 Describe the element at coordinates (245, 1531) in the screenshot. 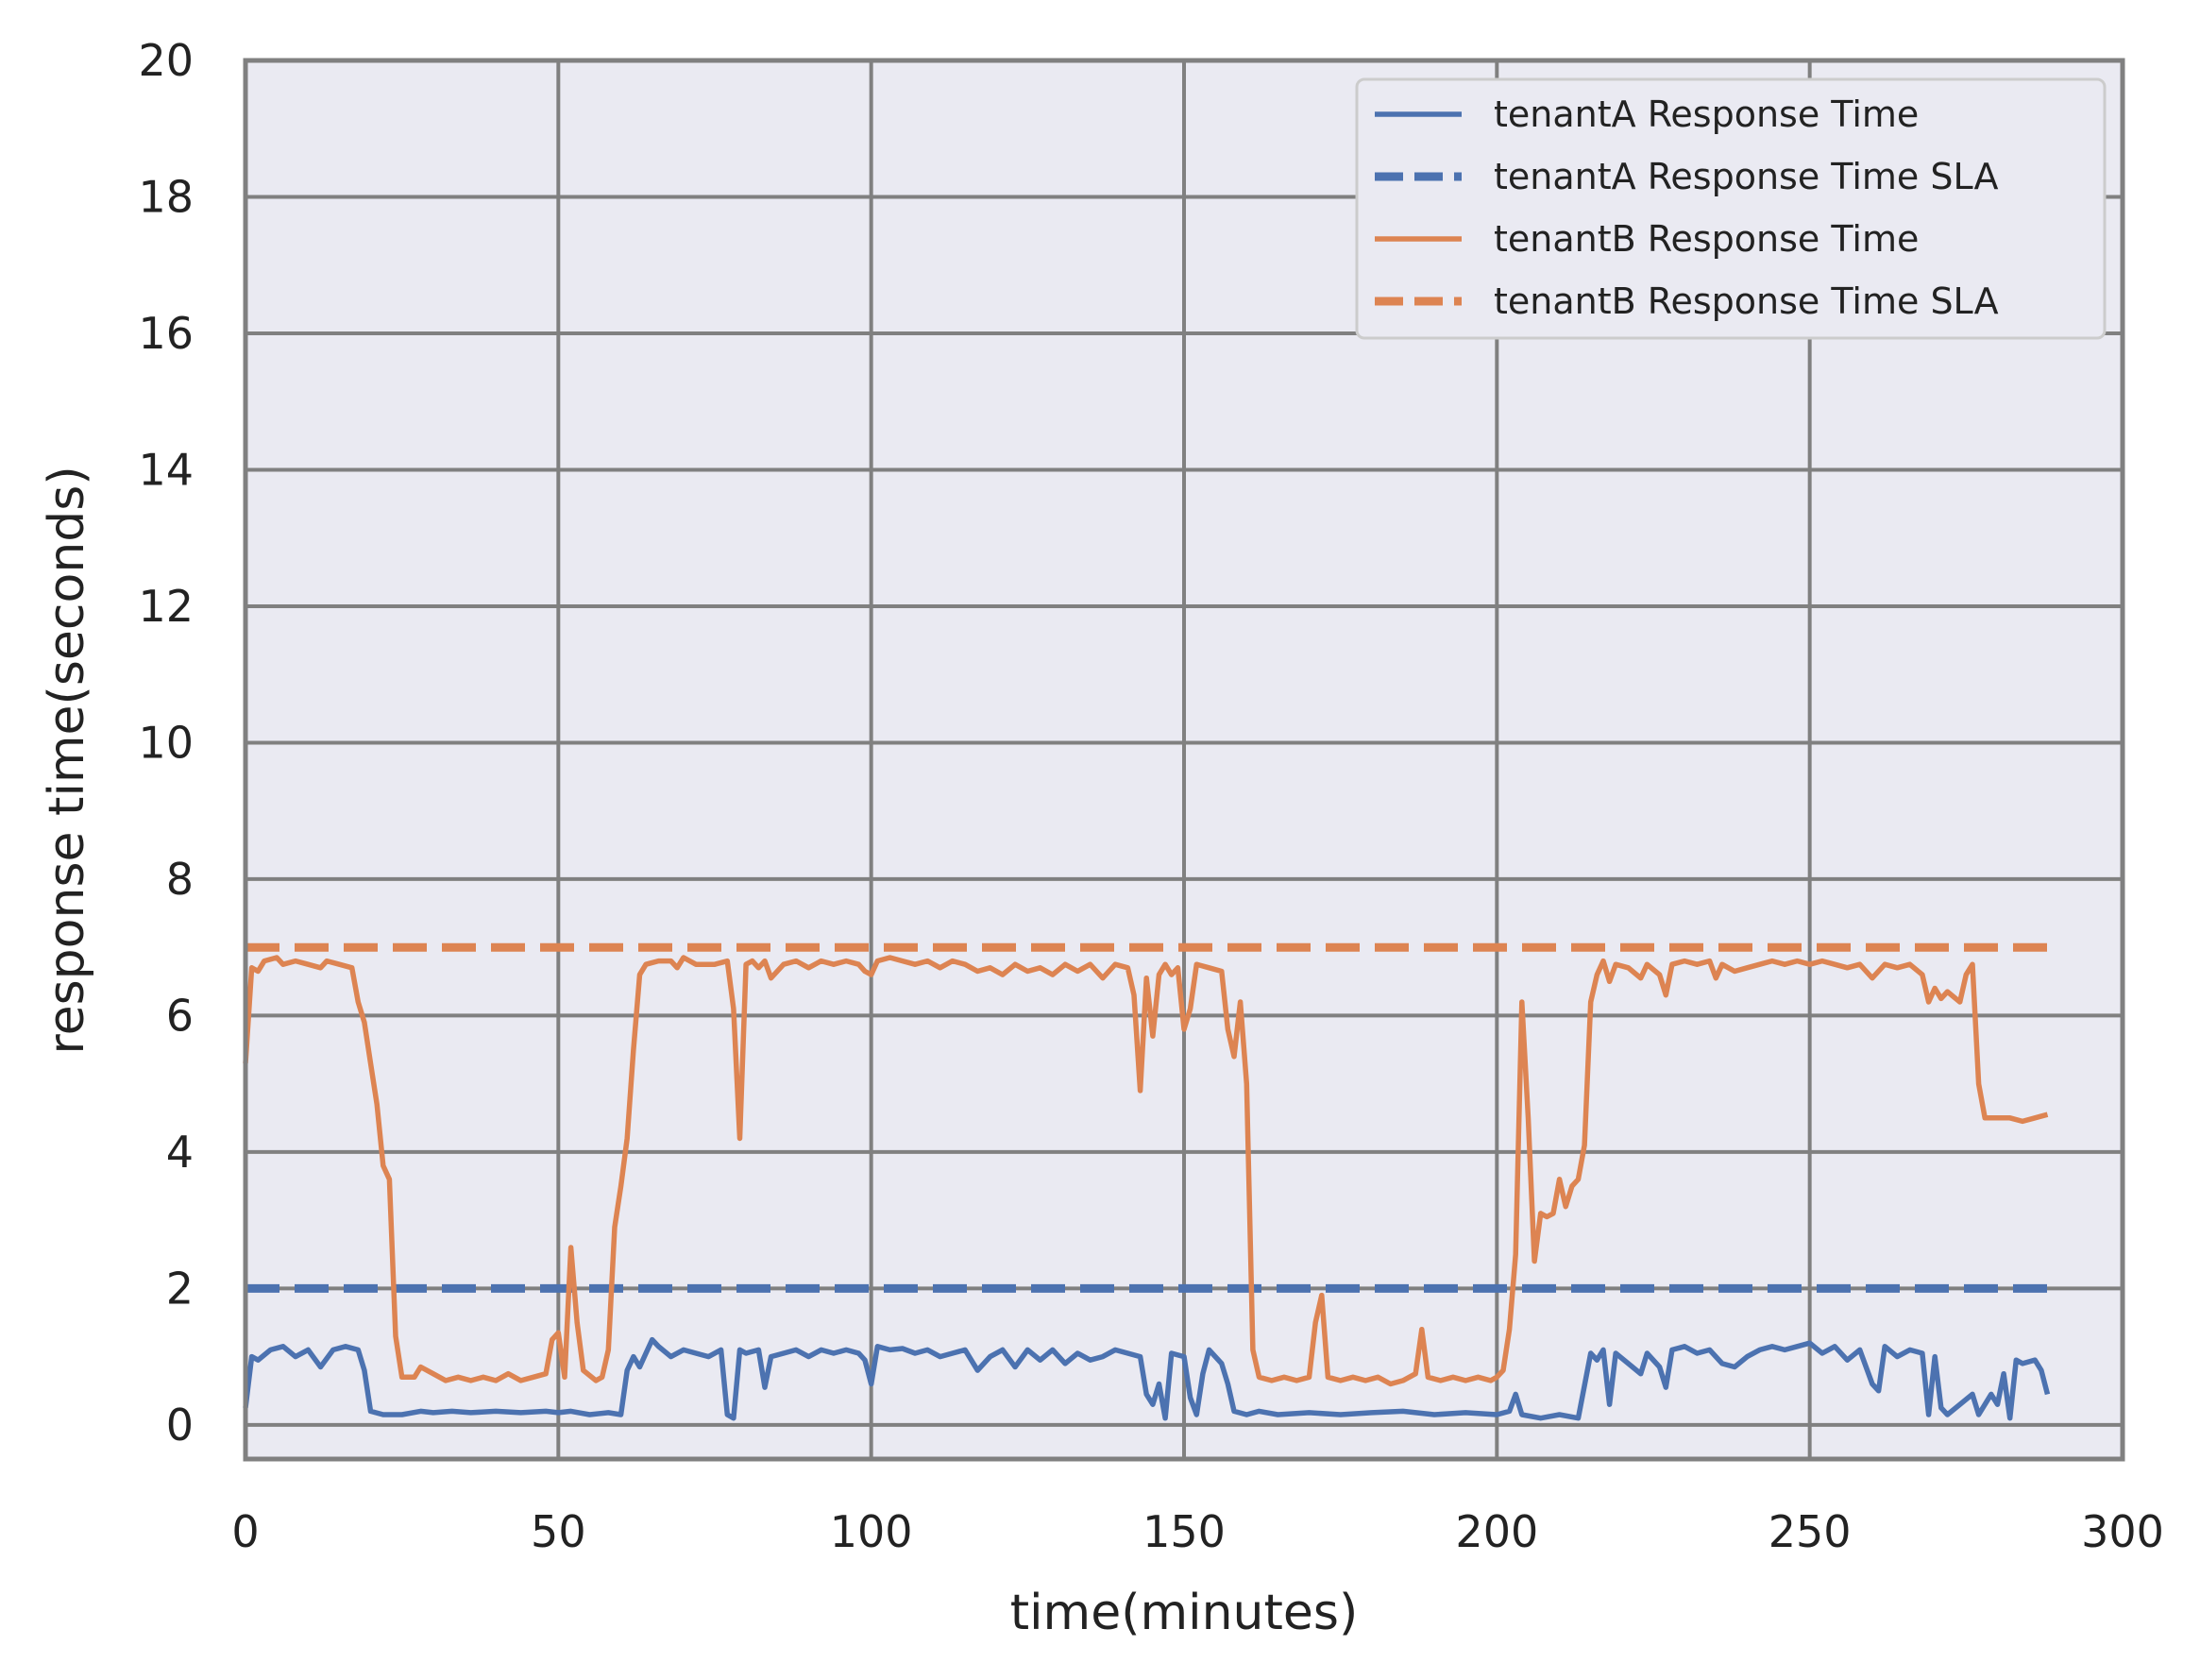

I see `x-tick-label: 0` at that location.